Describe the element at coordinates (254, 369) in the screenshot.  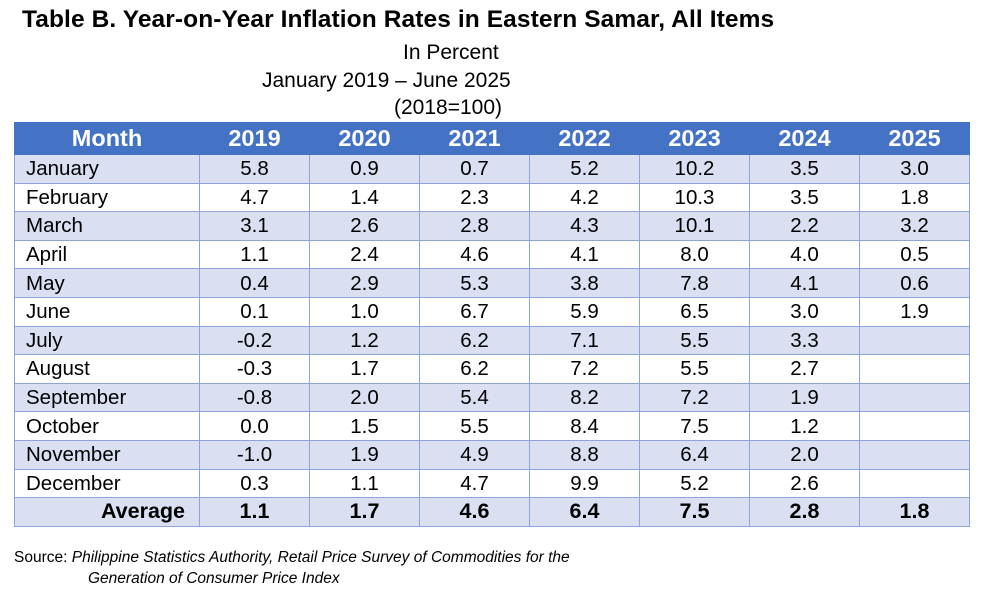
I see `value-cell: -0.3` at that location.